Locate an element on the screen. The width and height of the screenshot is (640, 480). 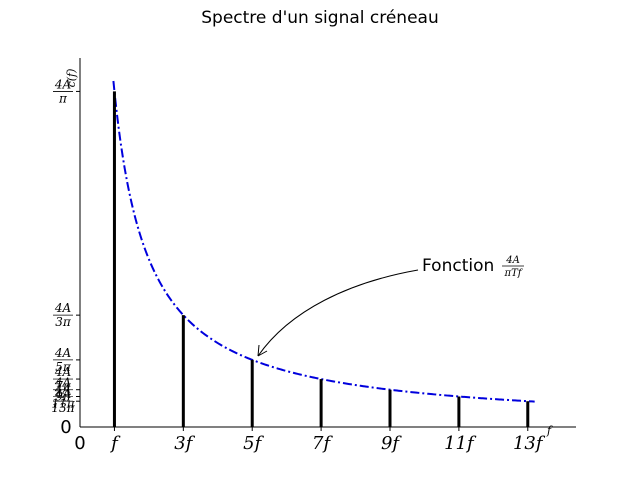
y-tick-label-denominator: π is located at coordinates (63, 98).